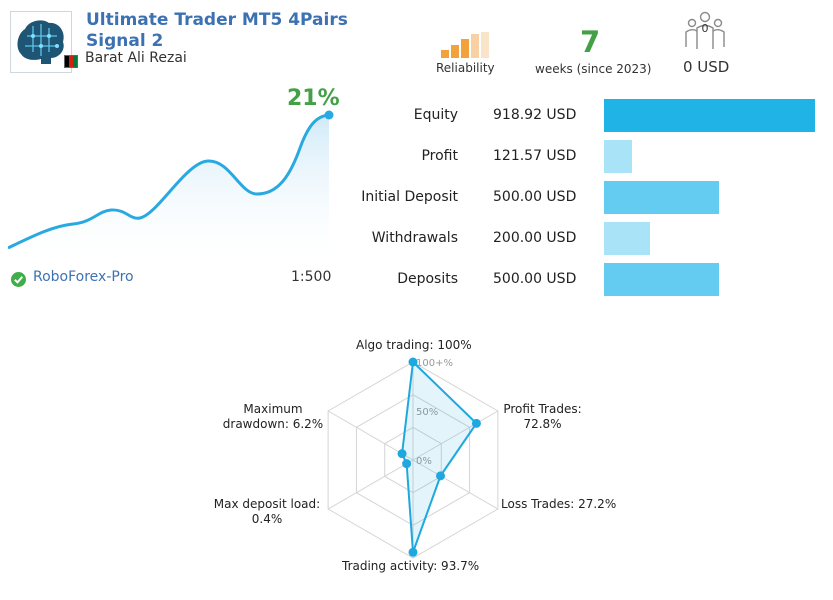  I want to click on subscription-price: 0 USD, so click(706, 67).